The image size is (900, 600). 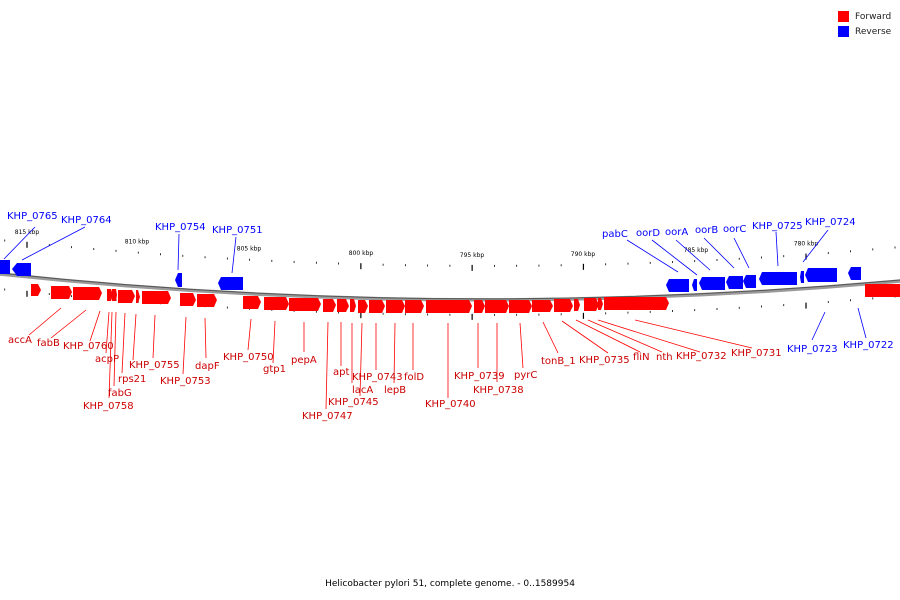 I want to click on gene-label: KHP_0723, so click(x=812, y=349).